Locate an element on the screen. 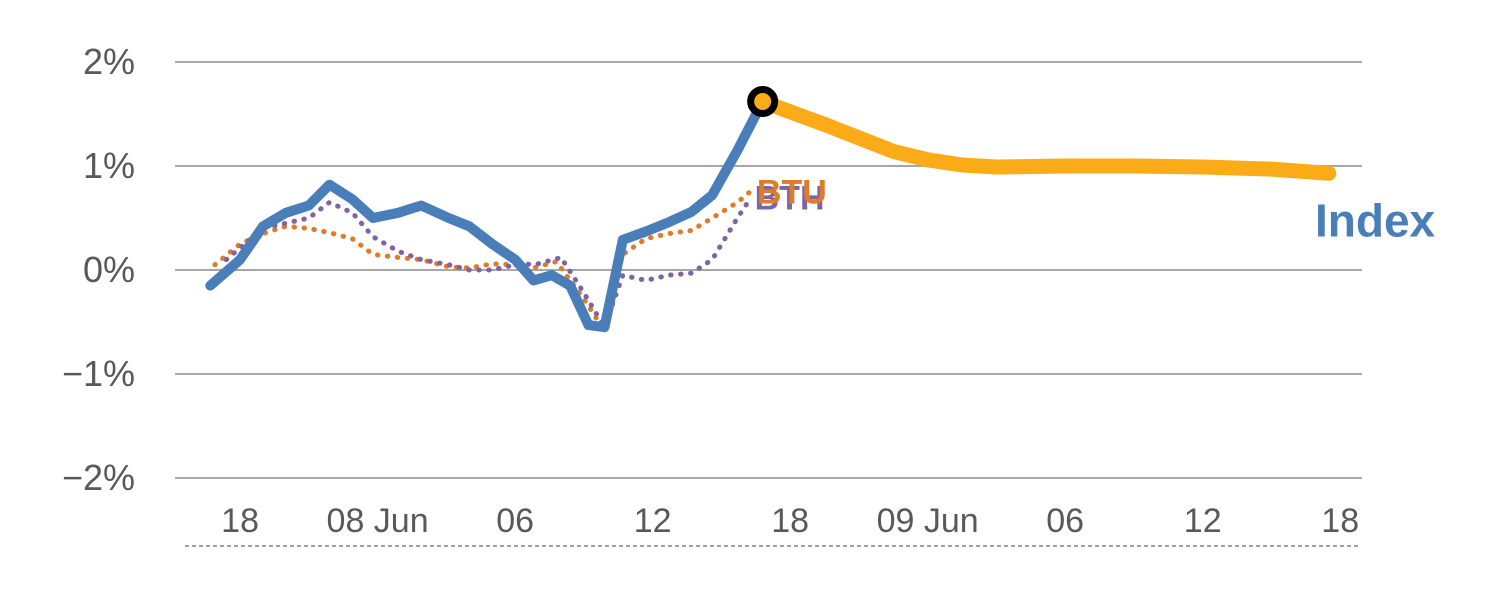 The width and height of the screenshot is (1500, 600). series-line-btu is located at coordinates (484, 258).